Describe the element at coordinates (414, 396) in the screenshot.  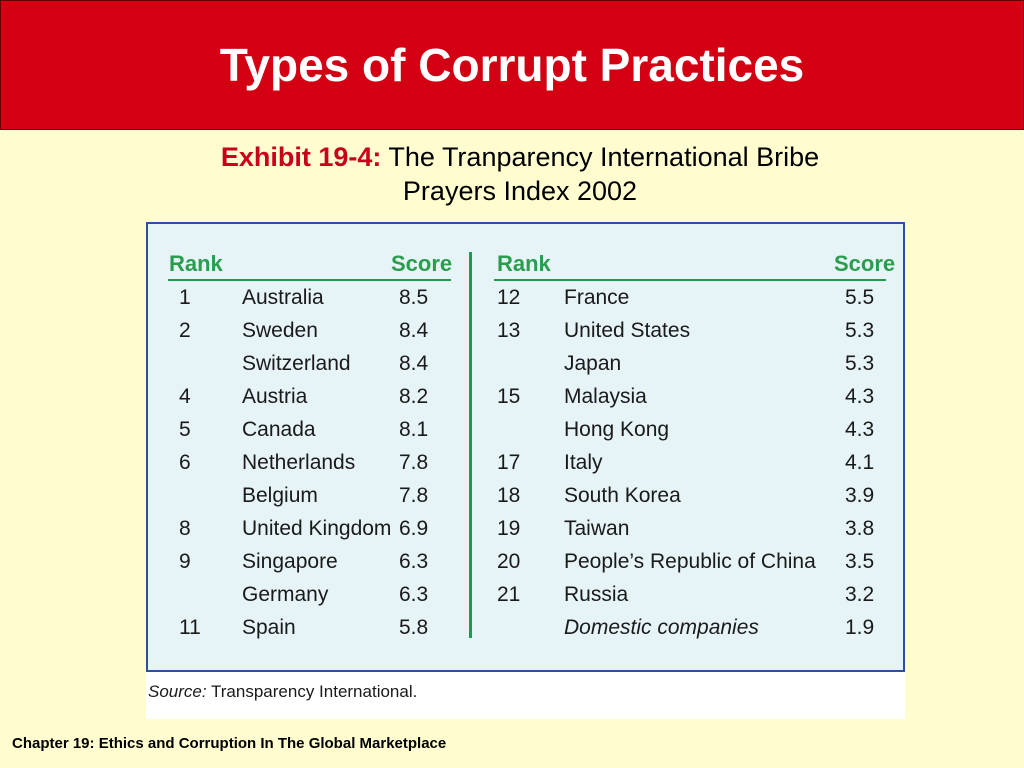
I see `score-cell: 8.2` at that location.